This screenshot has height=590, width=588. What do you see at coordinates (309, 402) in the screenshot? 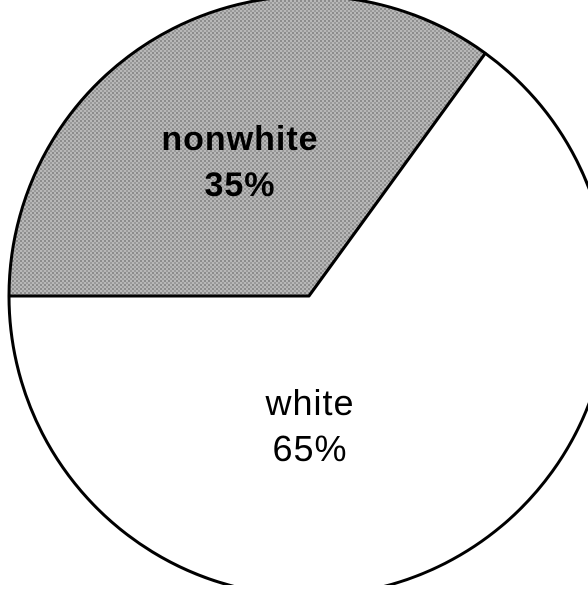
I see `slice-label-white: white` at bounding box center [309, 402].